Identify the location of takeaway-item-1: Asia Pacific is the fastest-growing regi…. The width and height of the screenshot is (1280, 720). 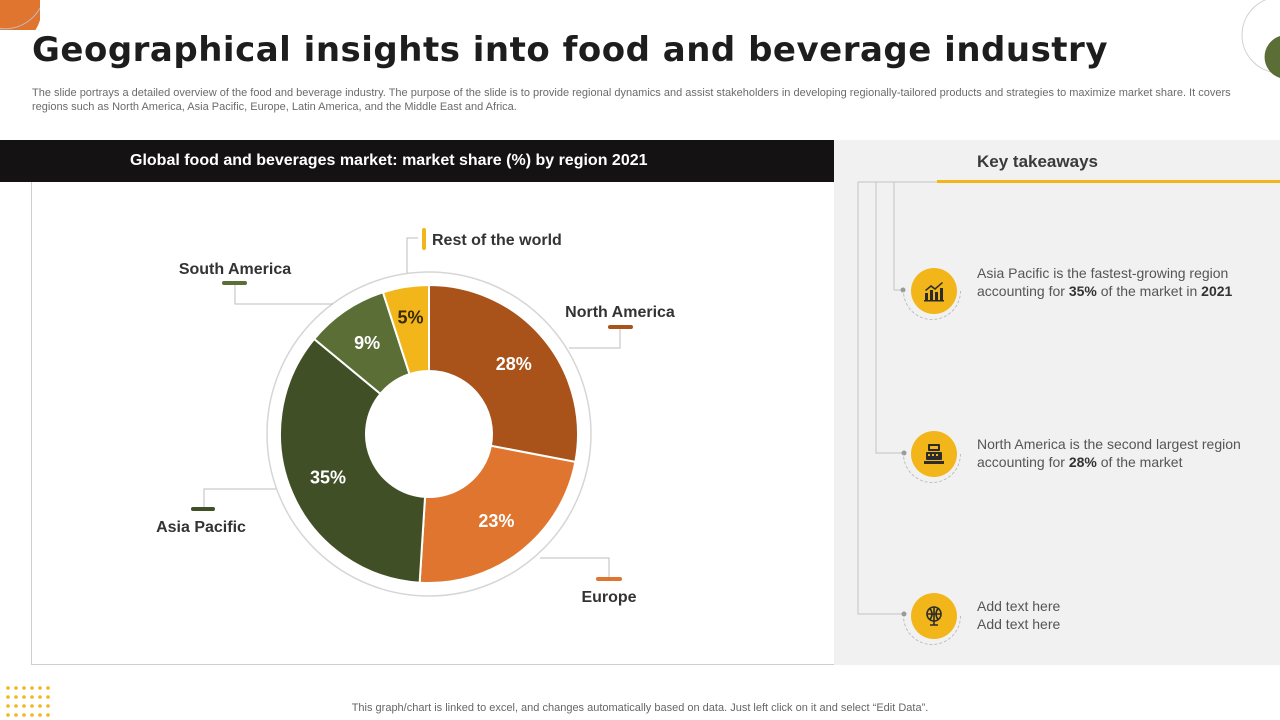
(1117, 282).